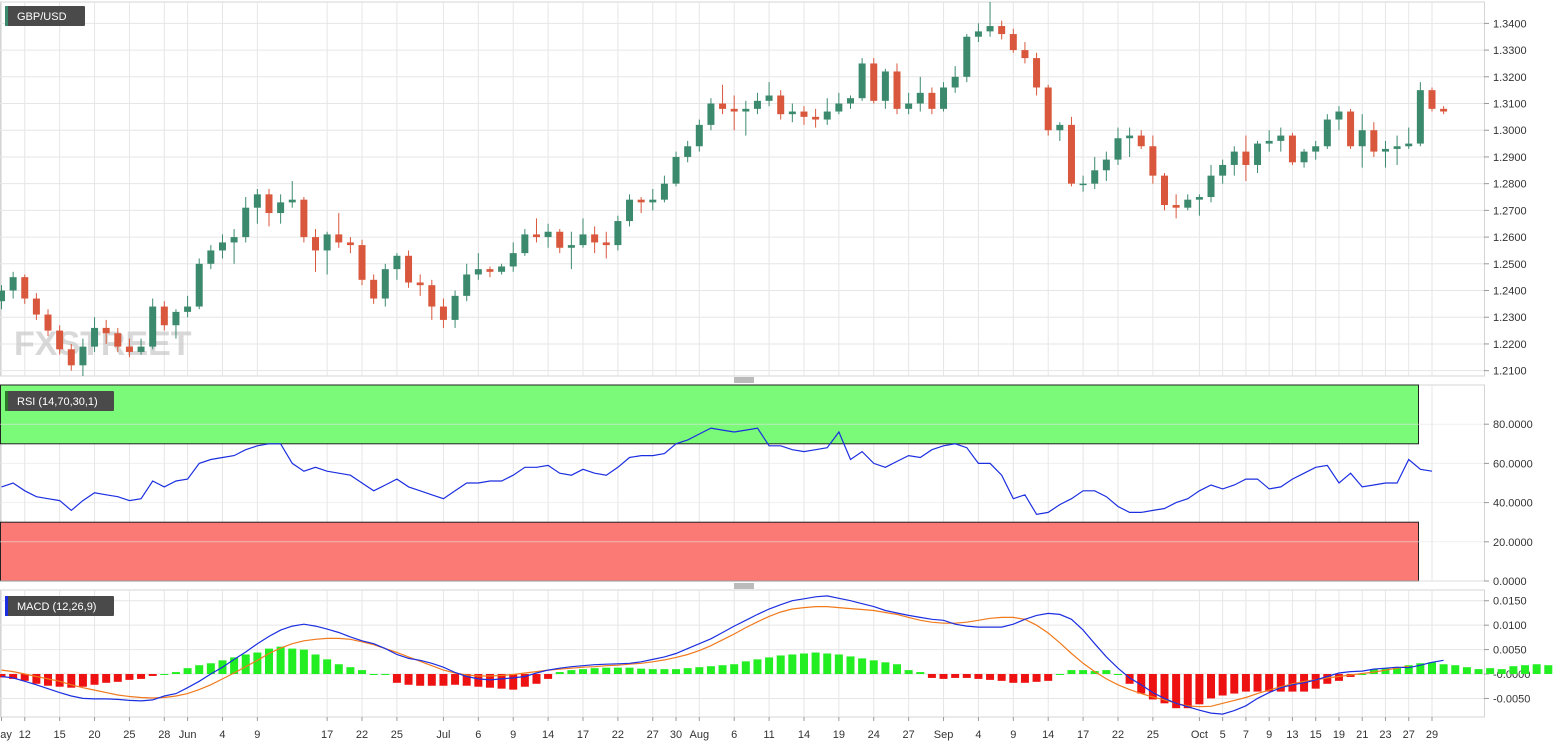 The width and height of the screenshot is (1565, 747). Describe the element at coordinates (1083, 735) in the screenshot. I see `x-axis-label: 17` at that location.